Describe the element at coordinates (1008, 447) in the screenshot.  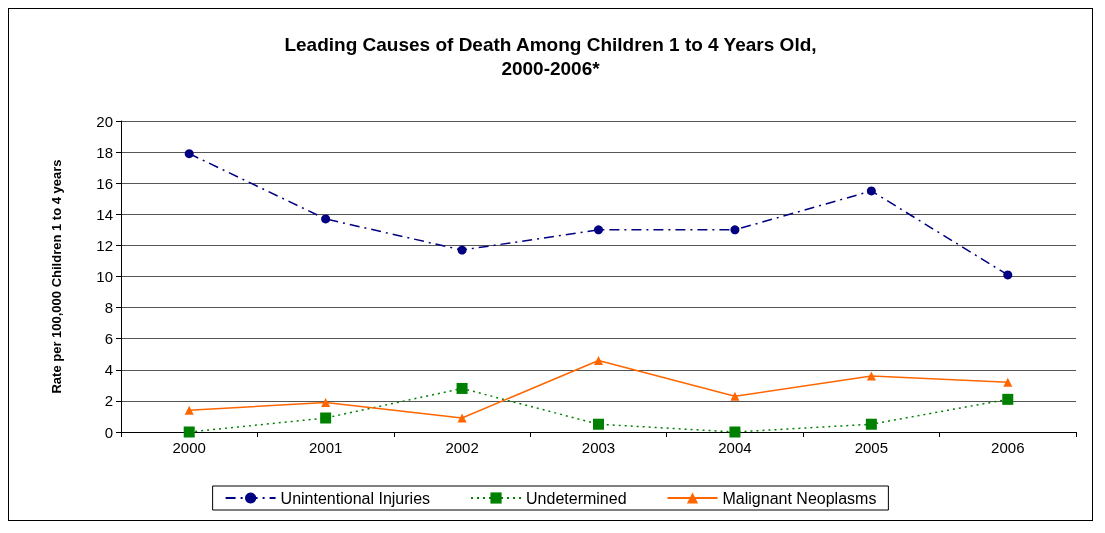
I see `x-tick-label: 2006` at that location.